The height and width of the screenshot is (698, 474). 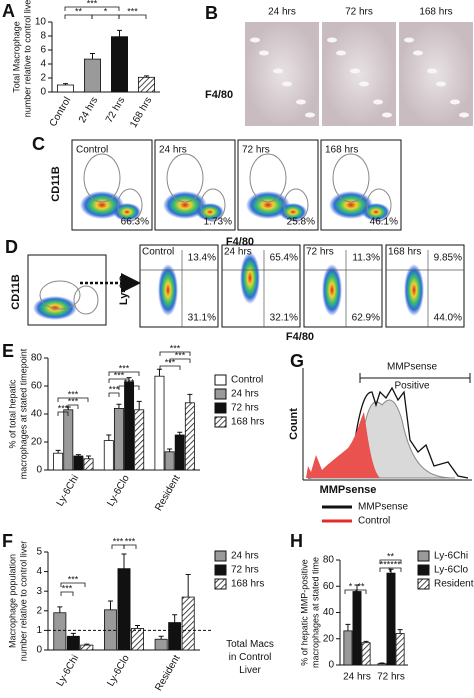 I want to click on percent-label: 9.85%, so click(x=448, y=258).